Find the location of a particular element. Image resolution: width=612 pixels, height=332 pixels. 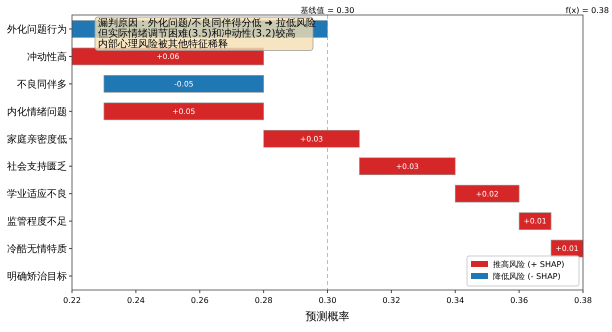

x-tick-label: 0.26 is located at coordinates (199, 300).